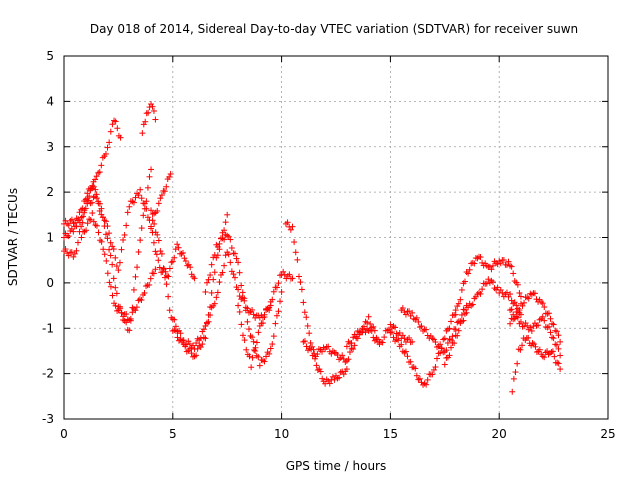 This screenshot has width=640, height=480. What do you see at coordinates (499, 434) in the screenshot?
I see `x-tick-label: 20` at bounding box center [499, 434].